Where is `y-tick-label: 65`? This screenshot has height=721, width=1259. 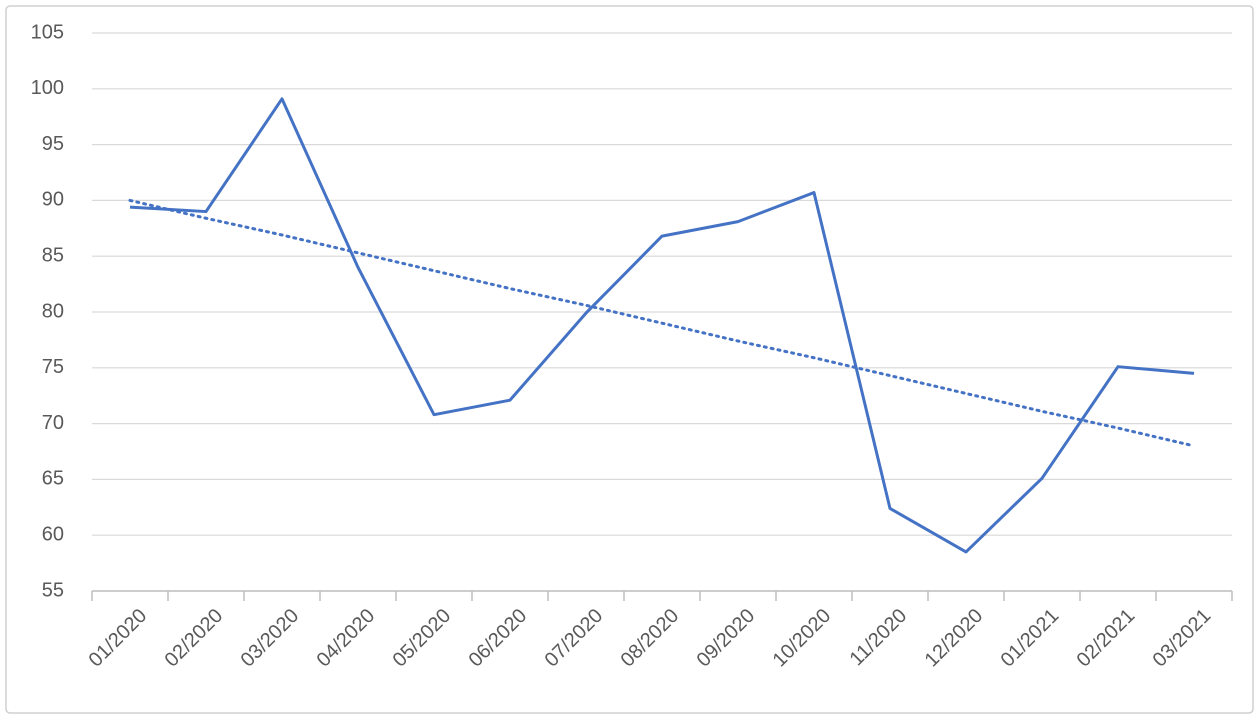 y-tick-label: 65 is located at coordinates (53, 479).